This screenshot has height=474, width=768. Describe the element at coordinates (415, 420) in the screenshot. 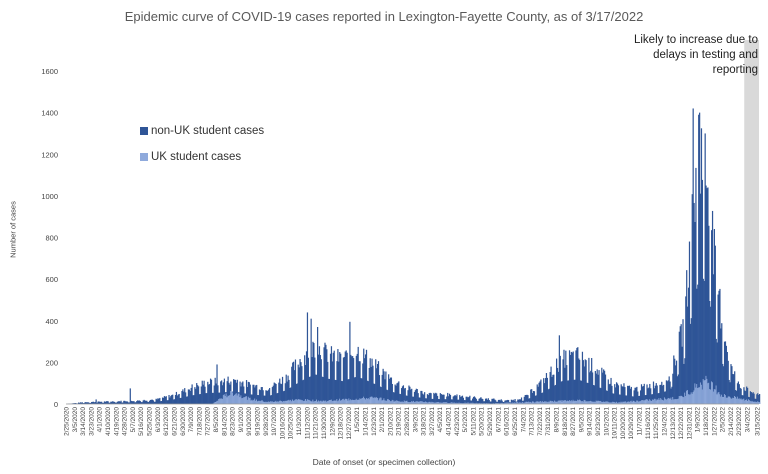

I see `x-tick-label: 3/9/2021` at that location.